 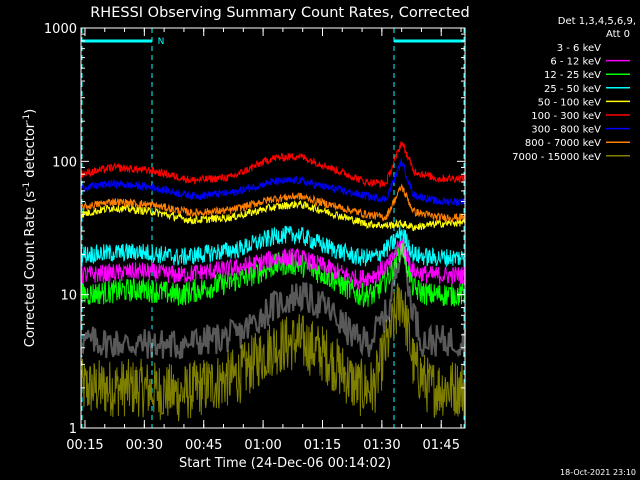 I want to click on legend-entry-label: 6 - 12 keV, so click(x=575, y=62).